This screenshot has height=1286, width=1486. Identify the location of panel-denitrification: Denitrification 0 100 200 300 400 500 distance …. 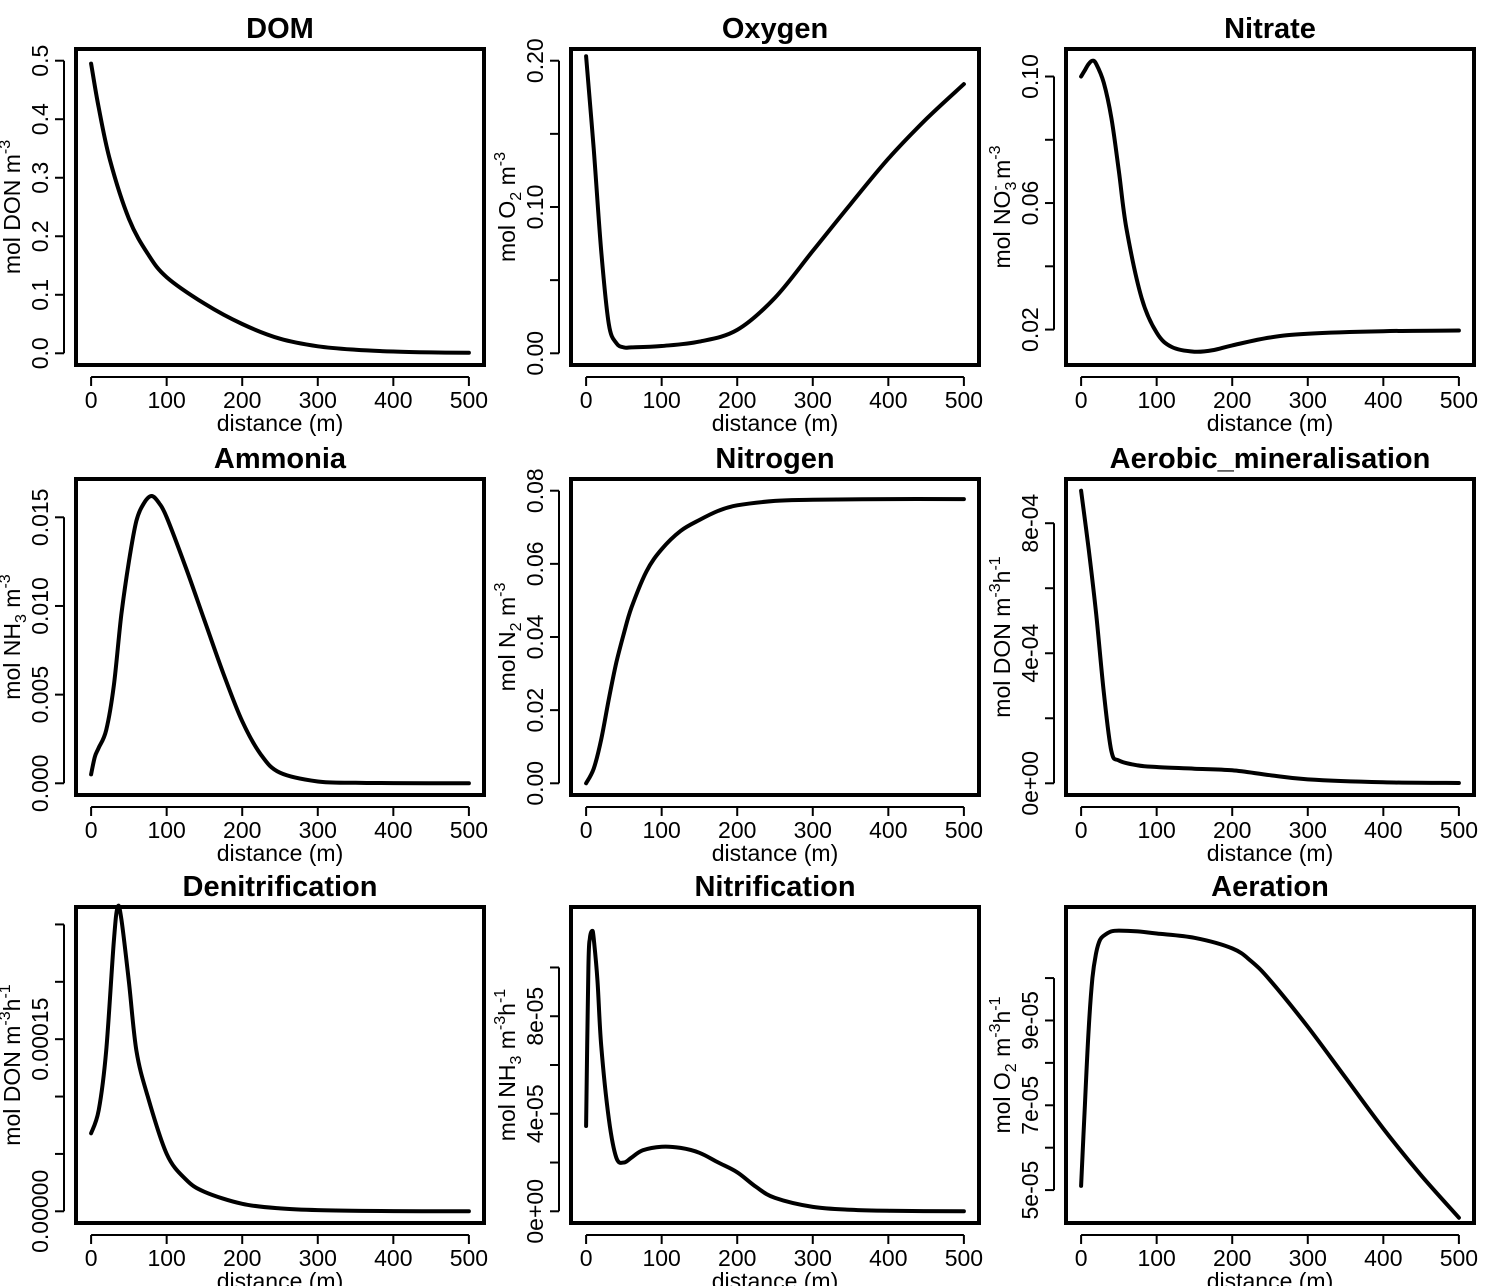
(244, 1078).